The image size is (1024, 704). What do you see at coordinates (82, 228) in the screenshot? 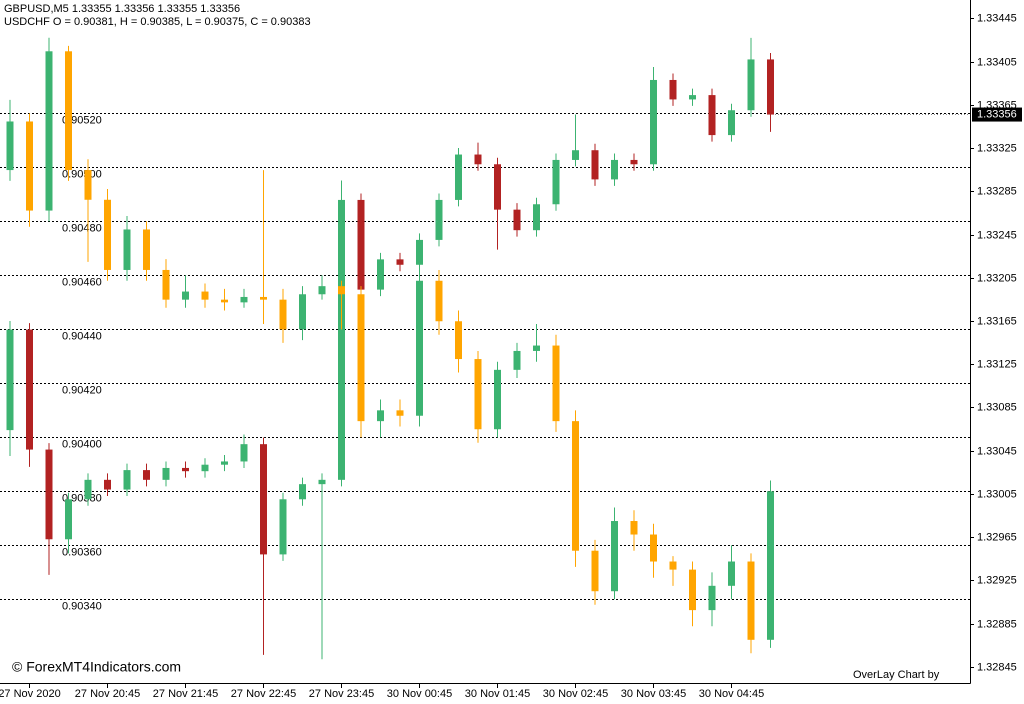
I see `y2-tick-label: 0.90480` at bounding box center [82, 228].